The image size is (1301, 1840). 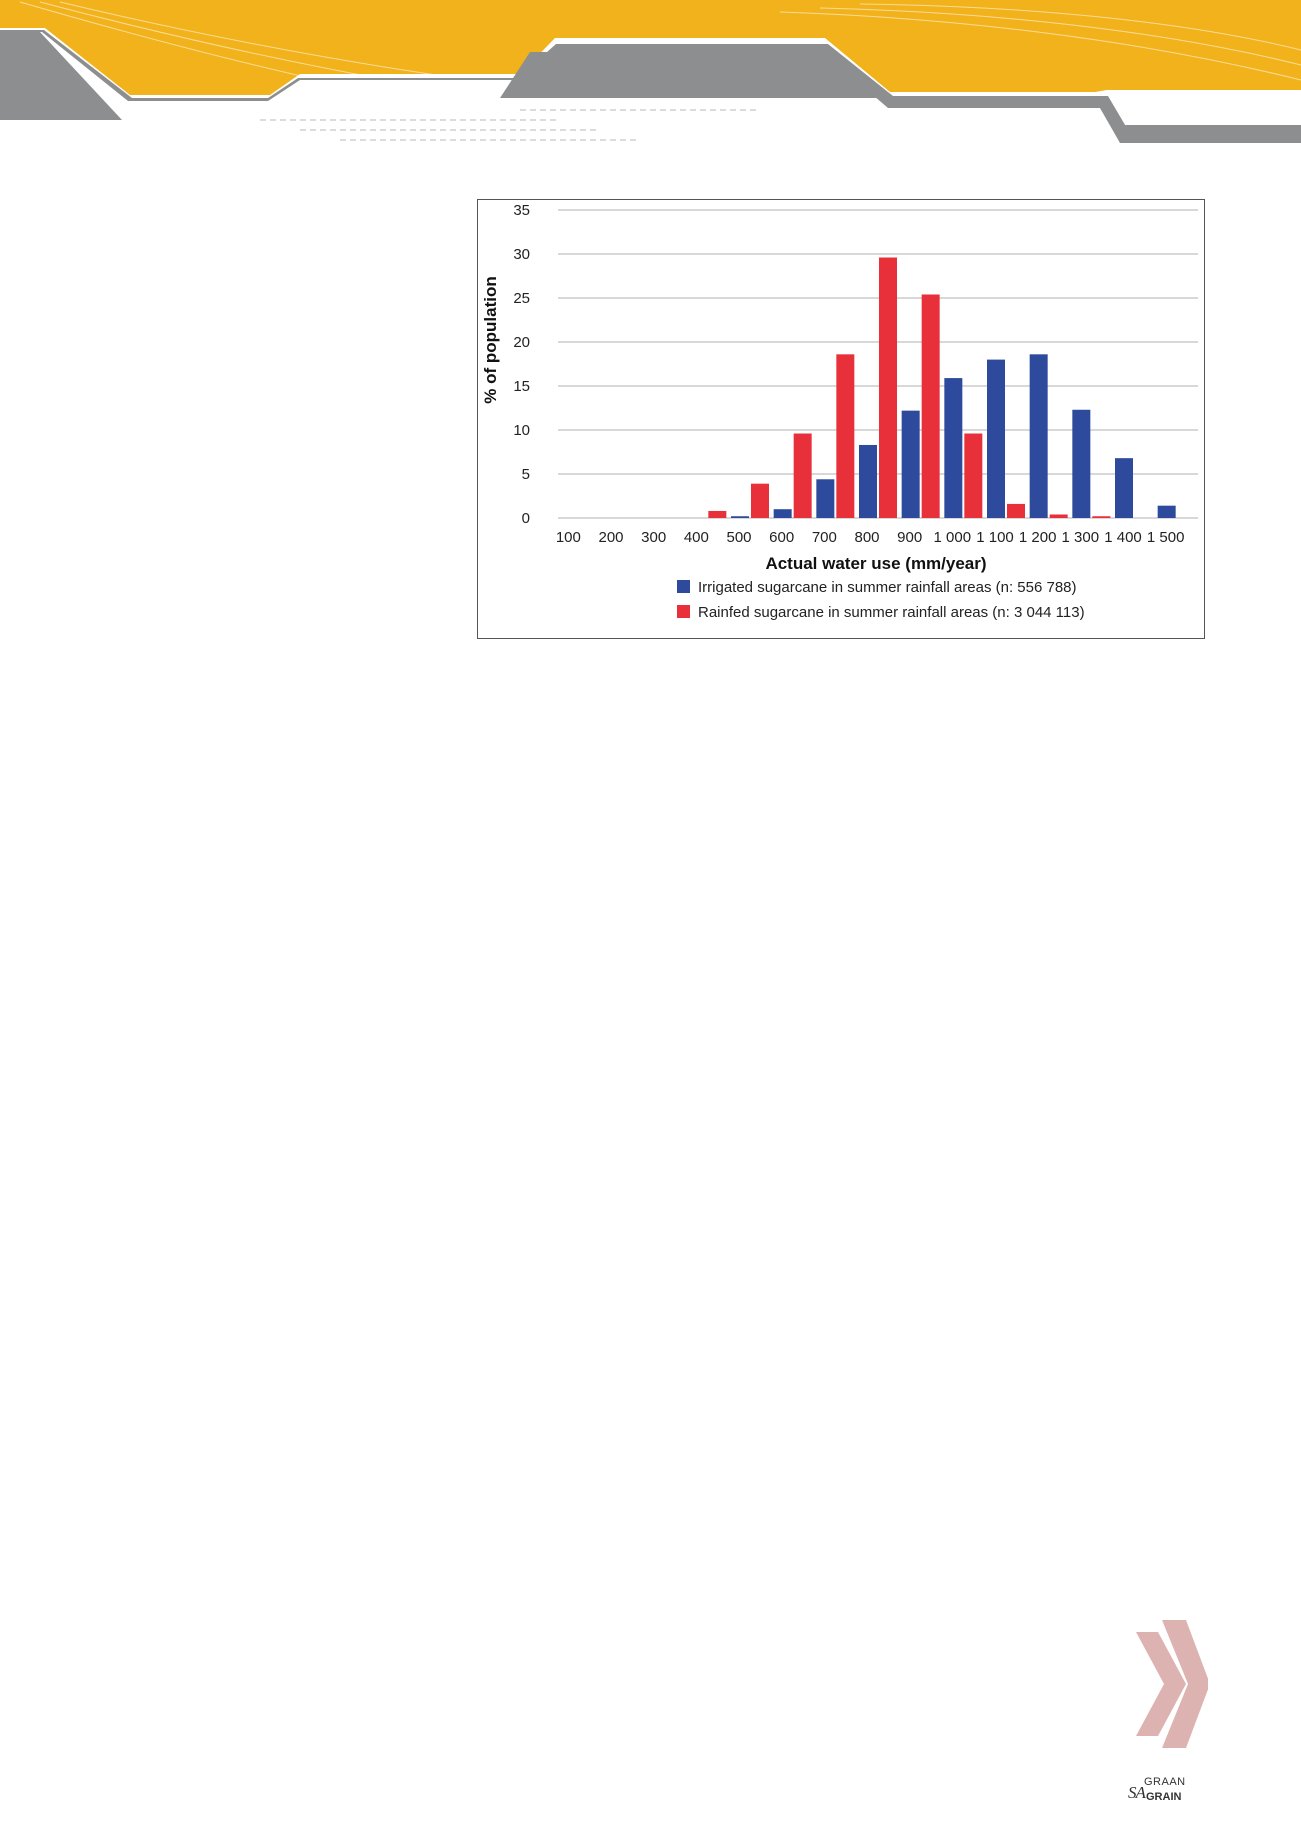 What do you see at coordinates (510, 125) in the screenshot?
I see `header-dashes` at bounding box center [510, 125].